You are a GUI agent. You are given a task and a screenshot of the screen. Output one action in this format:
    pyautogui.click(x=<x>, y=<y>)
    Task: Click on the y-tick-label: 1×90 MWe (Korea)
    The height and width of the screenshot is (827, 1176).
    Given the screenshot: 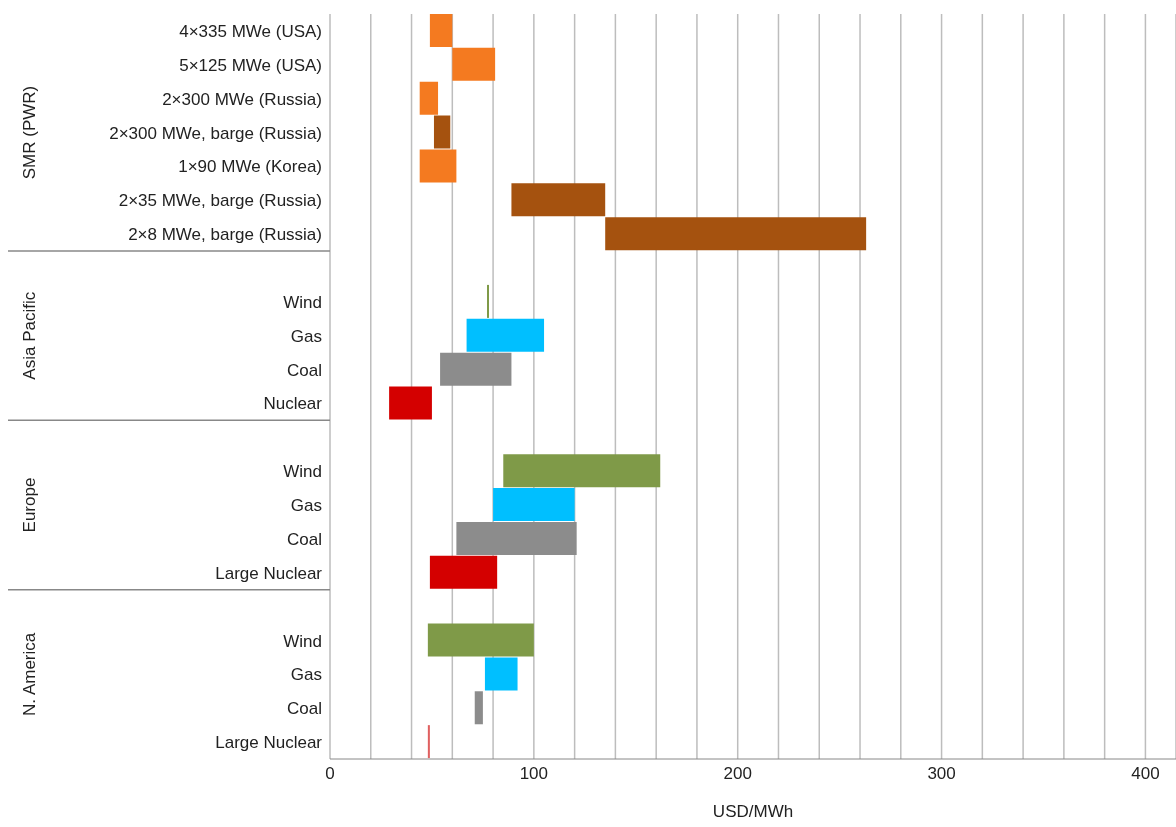 What is the action you would take?
    pyautogui.click(x=250, y=167)
    